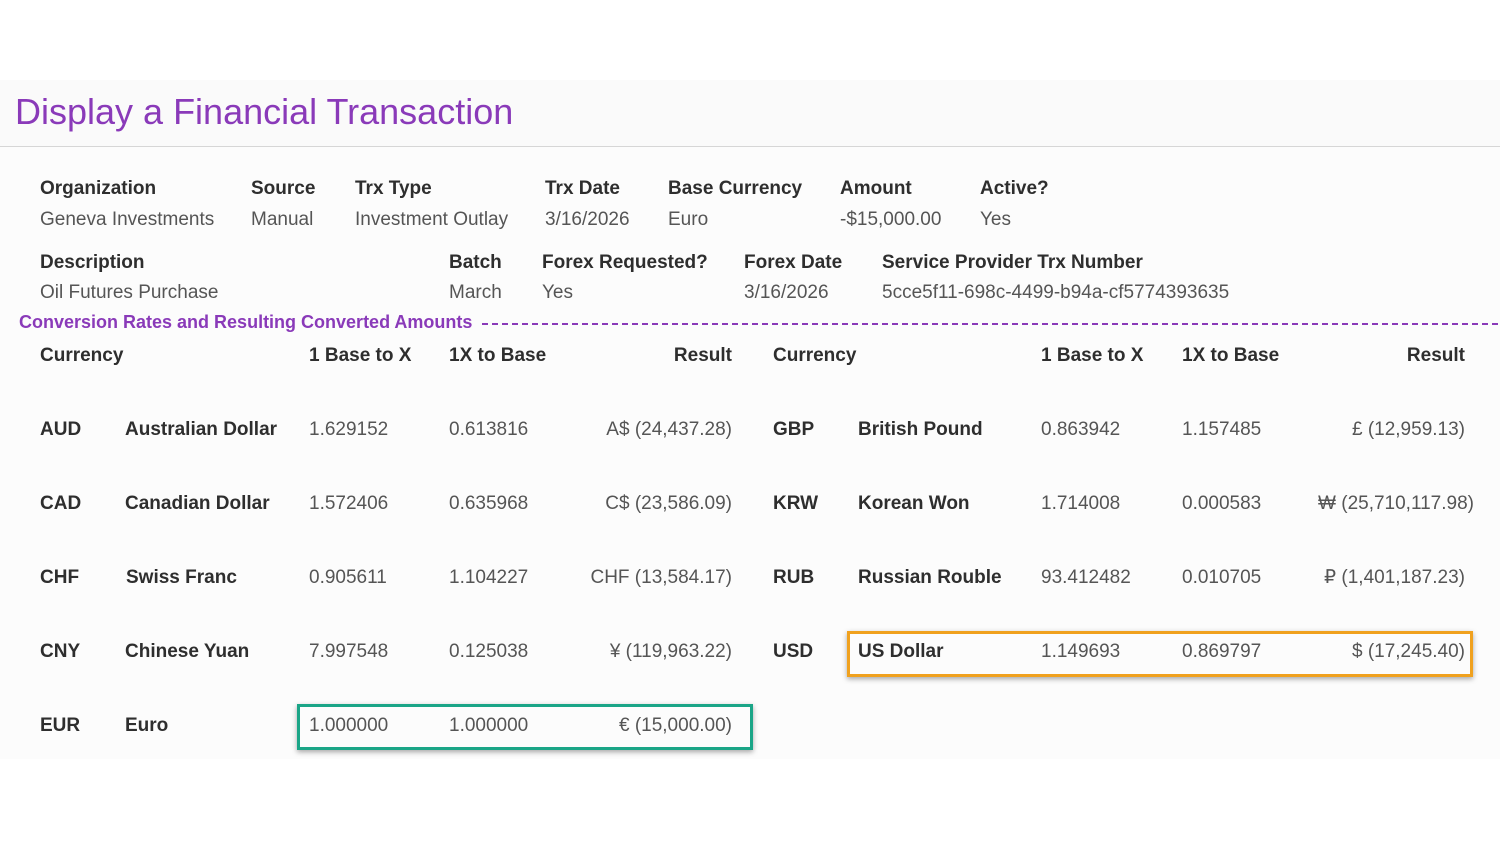 Image resolution: width=1500 pixels, height=844 pixels. I want to click on currency-name: Russian Rouble, so click(930, 577).